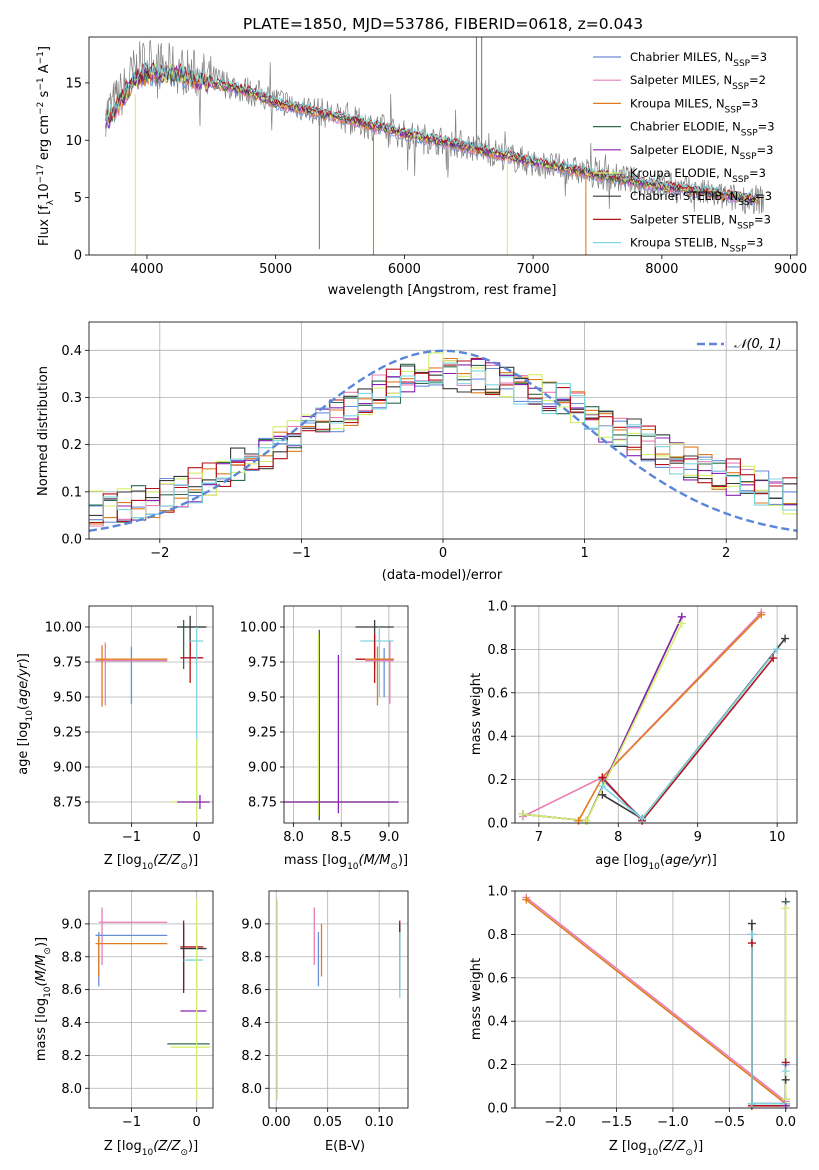 The width and height of the screenshot is (819, 1170). What do you see at coordinates (197, 1122) in the screenshot?
I see `x-tick-label: 0` at bounding box center [197, 1122].